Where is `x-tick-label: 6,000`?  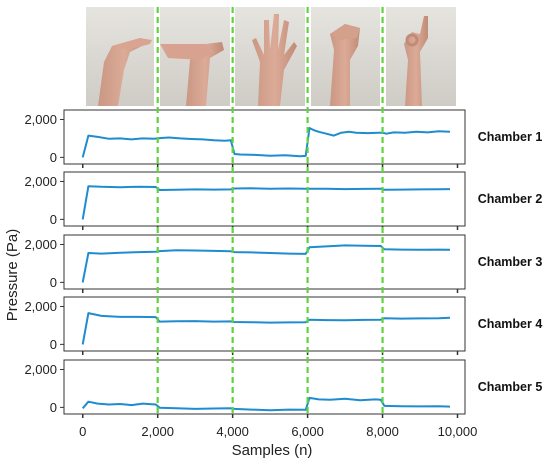
x-tick-label: 6,000 is located at coordinates (307, 431).